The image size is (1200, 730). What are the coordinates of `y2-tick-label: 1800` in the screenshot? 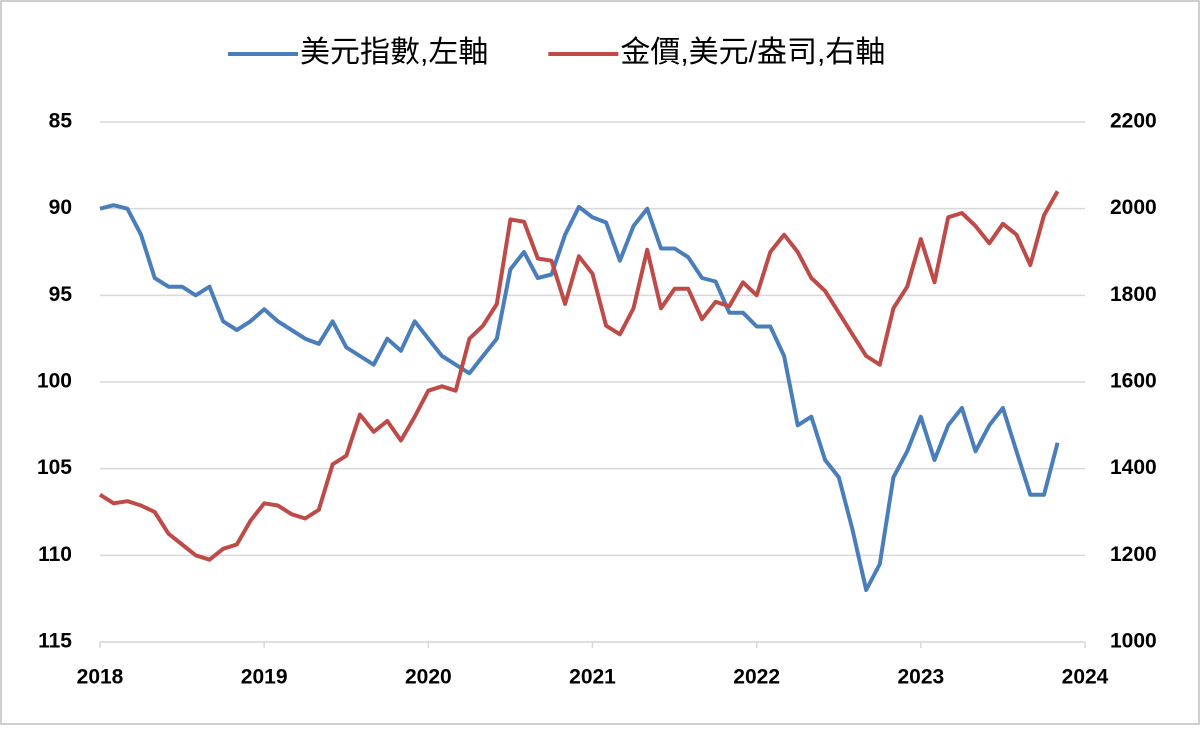 It's located at (1133, 294).